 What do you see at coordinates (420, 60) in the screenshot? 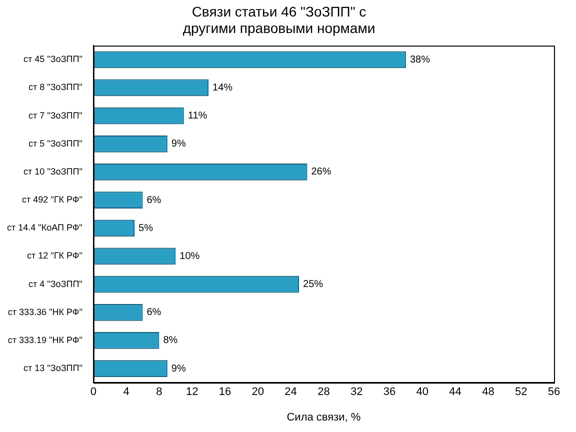
I see `data-label: 38%` at bounding box center [420, 60].